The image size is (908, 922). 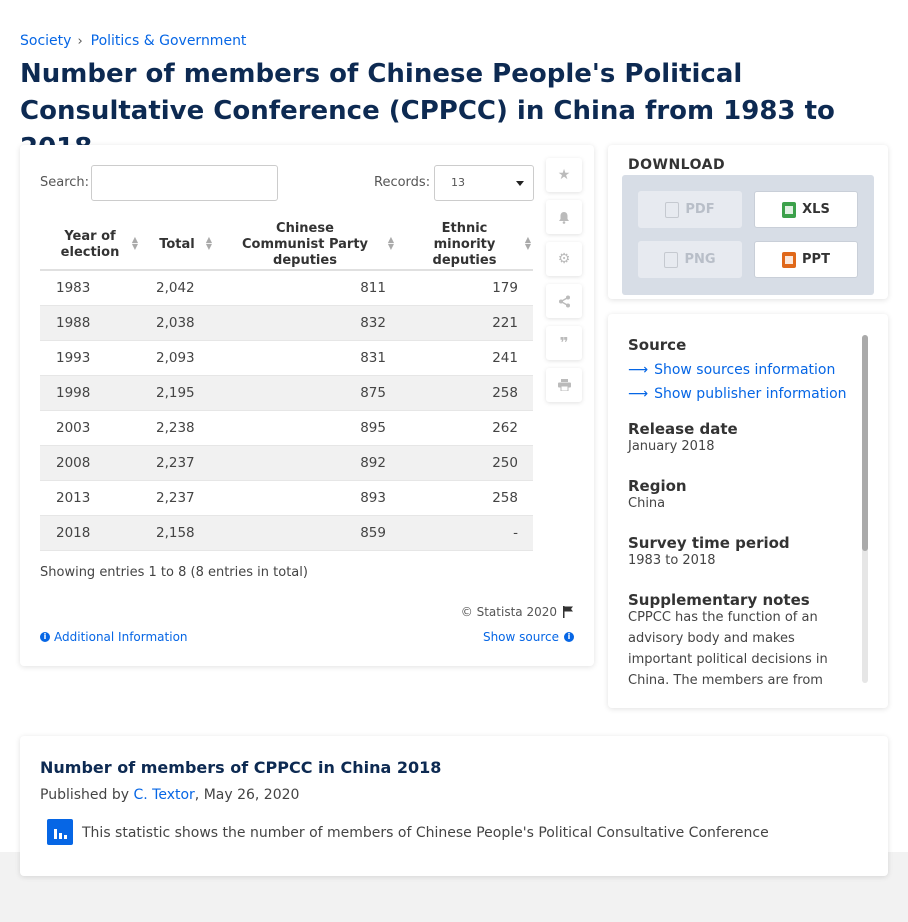 What do you see at coordinates (184, 183) in the screenshot?
I see `search-input` at bounding box center [184, 183].